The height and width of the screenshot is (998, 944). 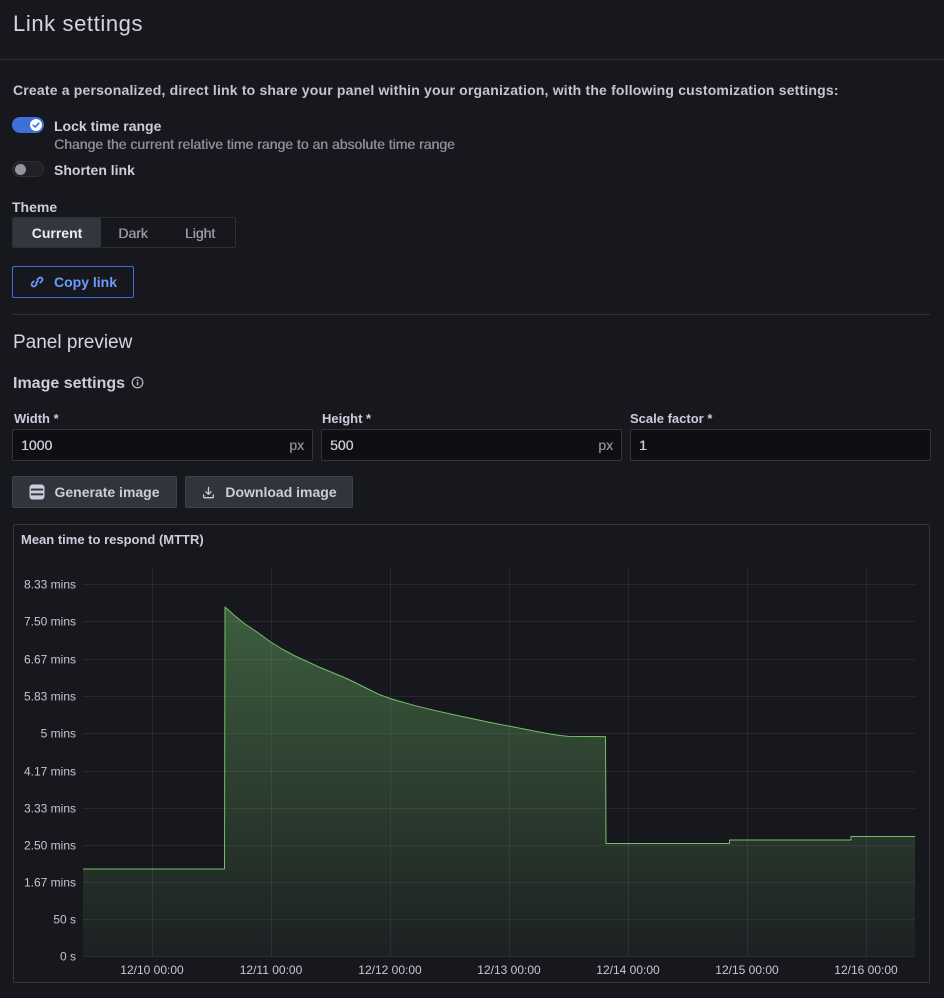 What do you see at coordinates (628, 970) in the screenshot?
I see `svg-text: 12/14 00:00` at bounding box center [628, 970].